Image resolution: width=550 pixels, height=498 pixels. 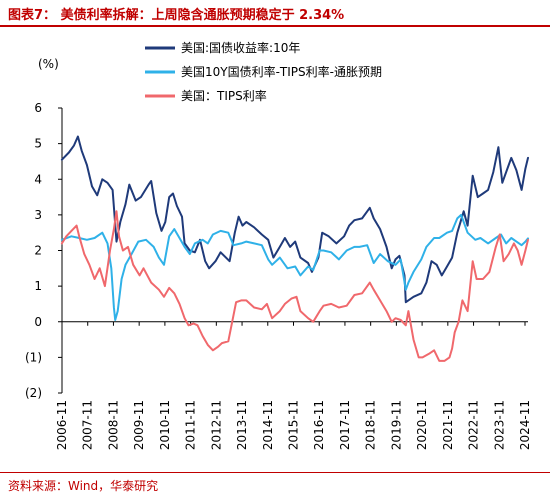 I want to click on x-tick-label: 2011-11, so click(x=191, y=425).